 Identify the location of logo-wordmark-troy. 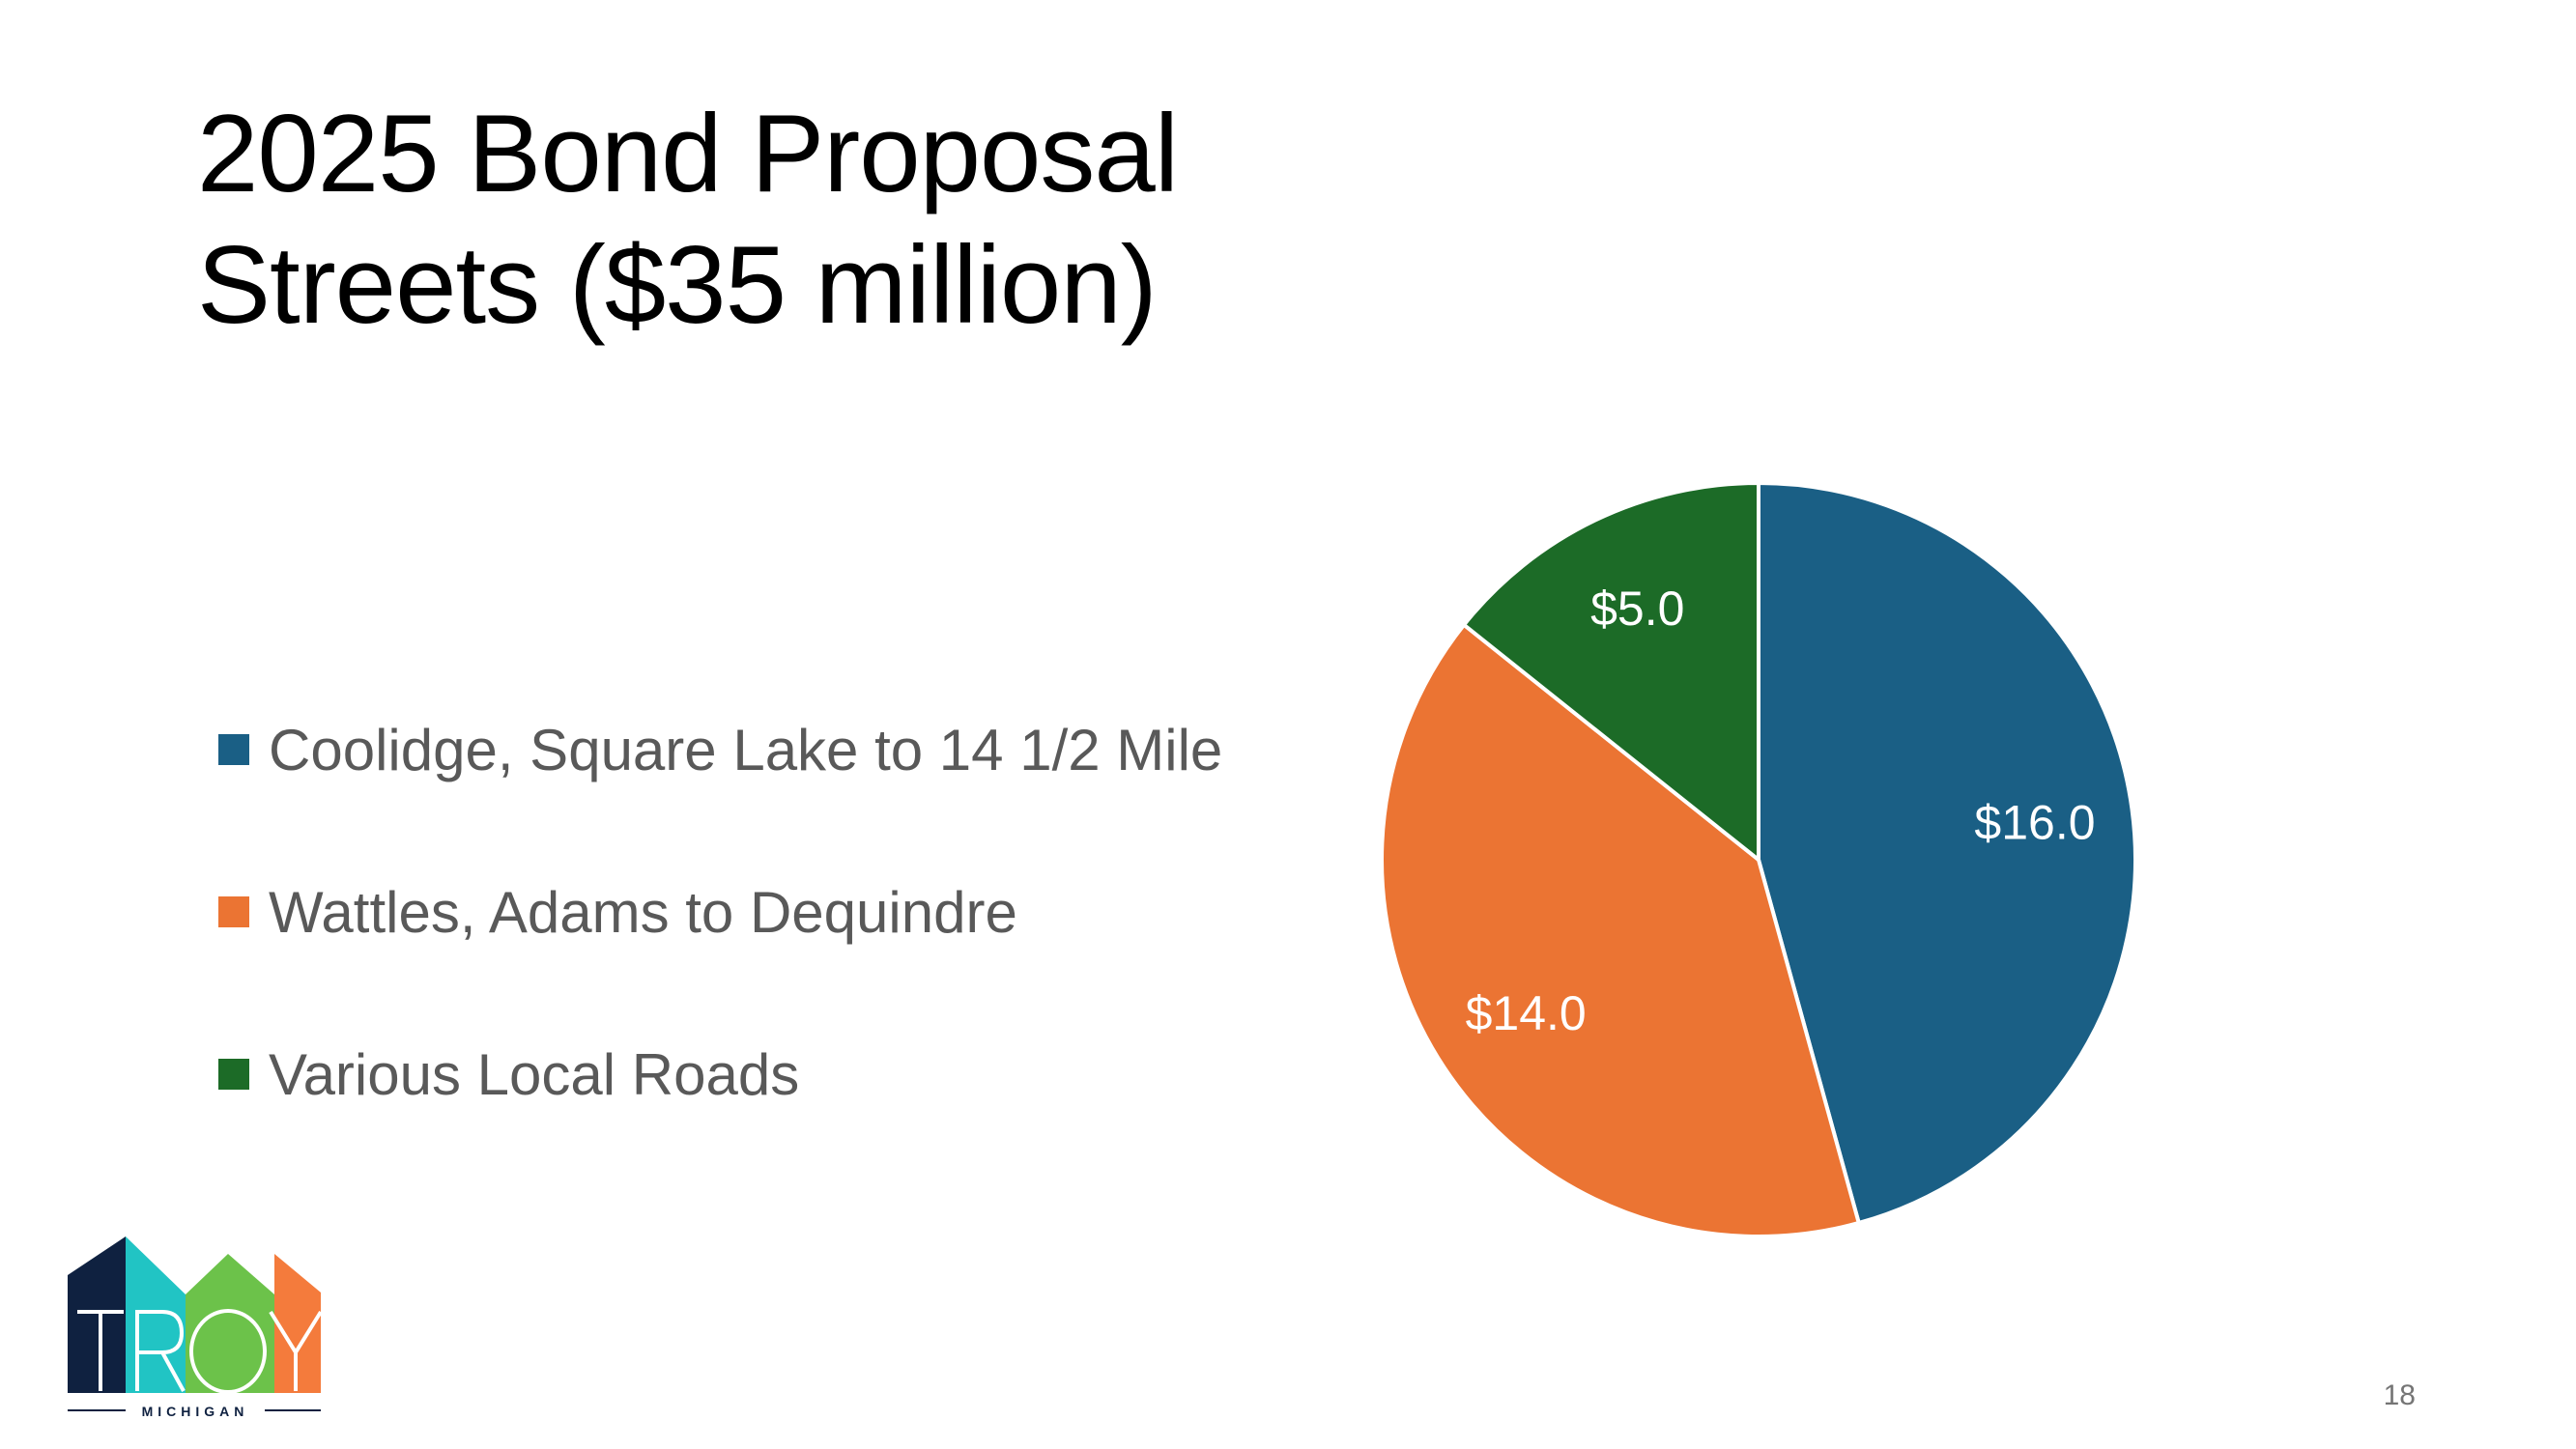
(200, 1351).